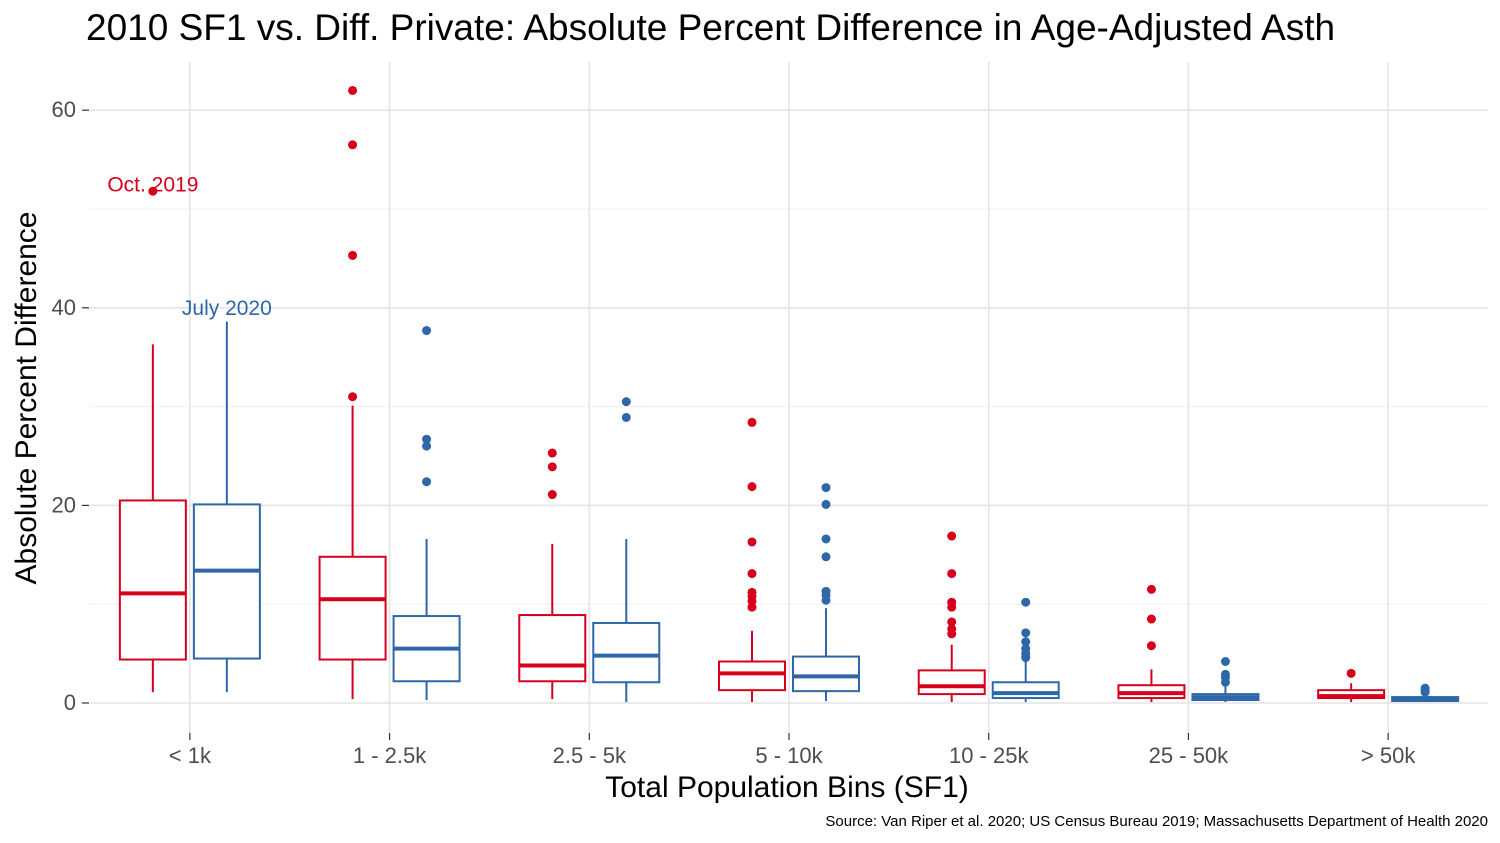 The width and height of the screenshot is (1500, 843). What do you see at coordinates (190, 755) in the screenshot?
I see `x-tick-label: < 1k` at bounding box center [190, 755].